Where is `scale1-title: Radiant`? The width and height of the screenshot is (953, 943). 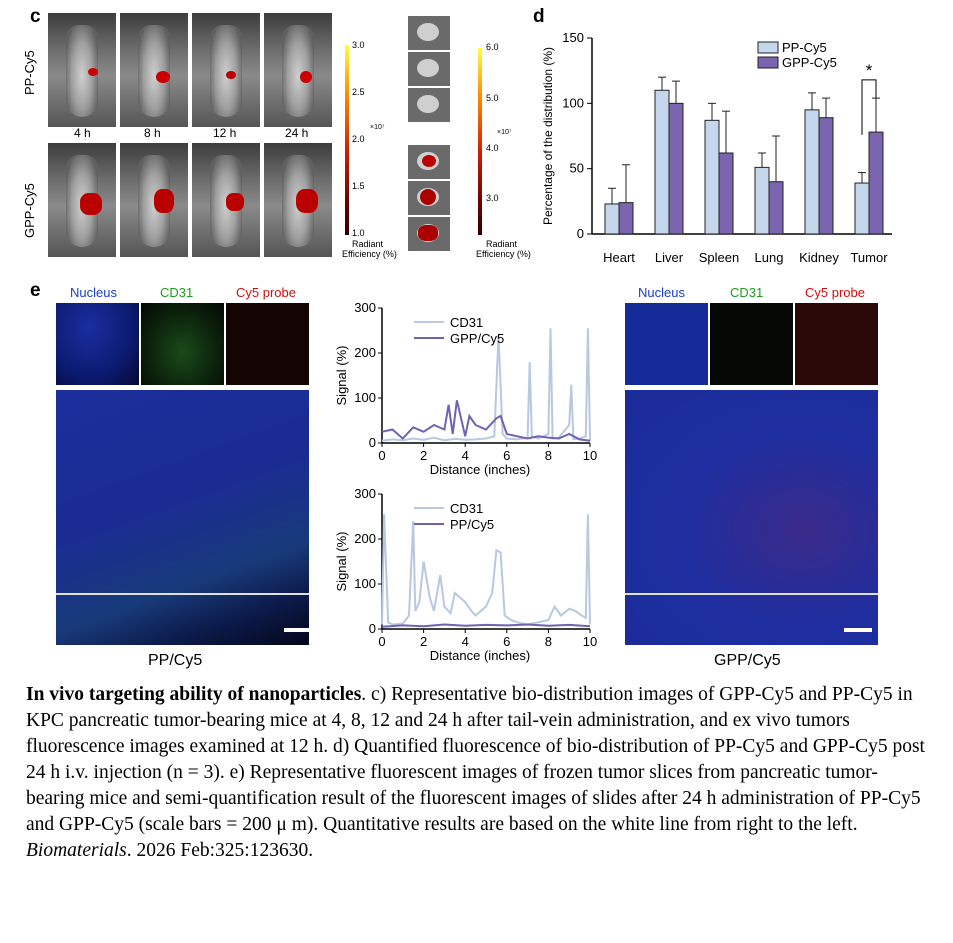 scale1-title: Radiant is located at coordinates (368, 244).